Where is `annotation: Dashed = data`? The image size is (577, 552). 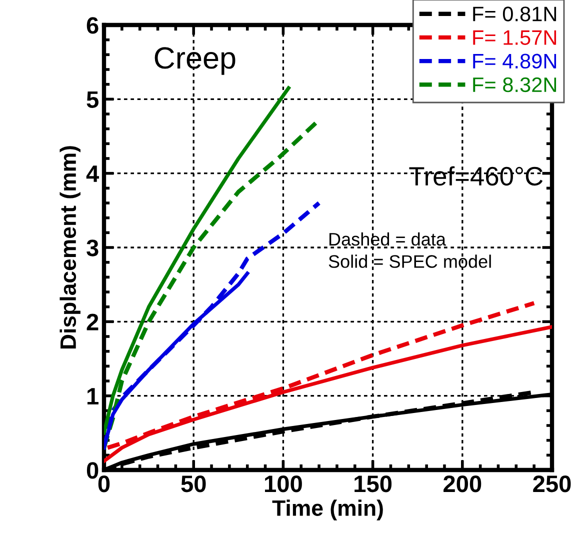
annotation: Dashed = data is located at coordinates (387, 239).